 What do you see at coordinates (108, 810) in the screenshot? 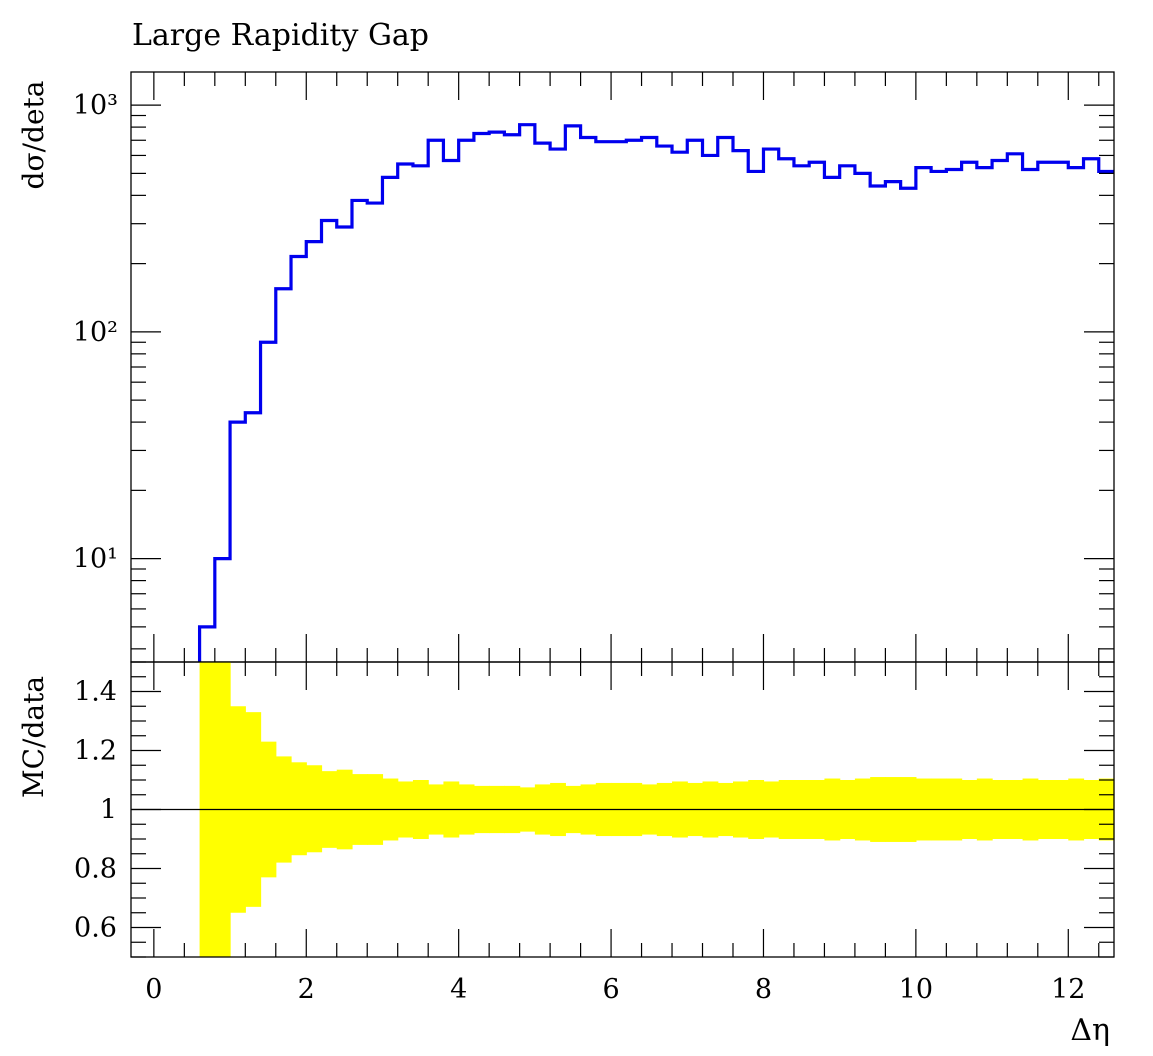
I see `ratio-tick-label: 1` at bounding box center [108, 810].